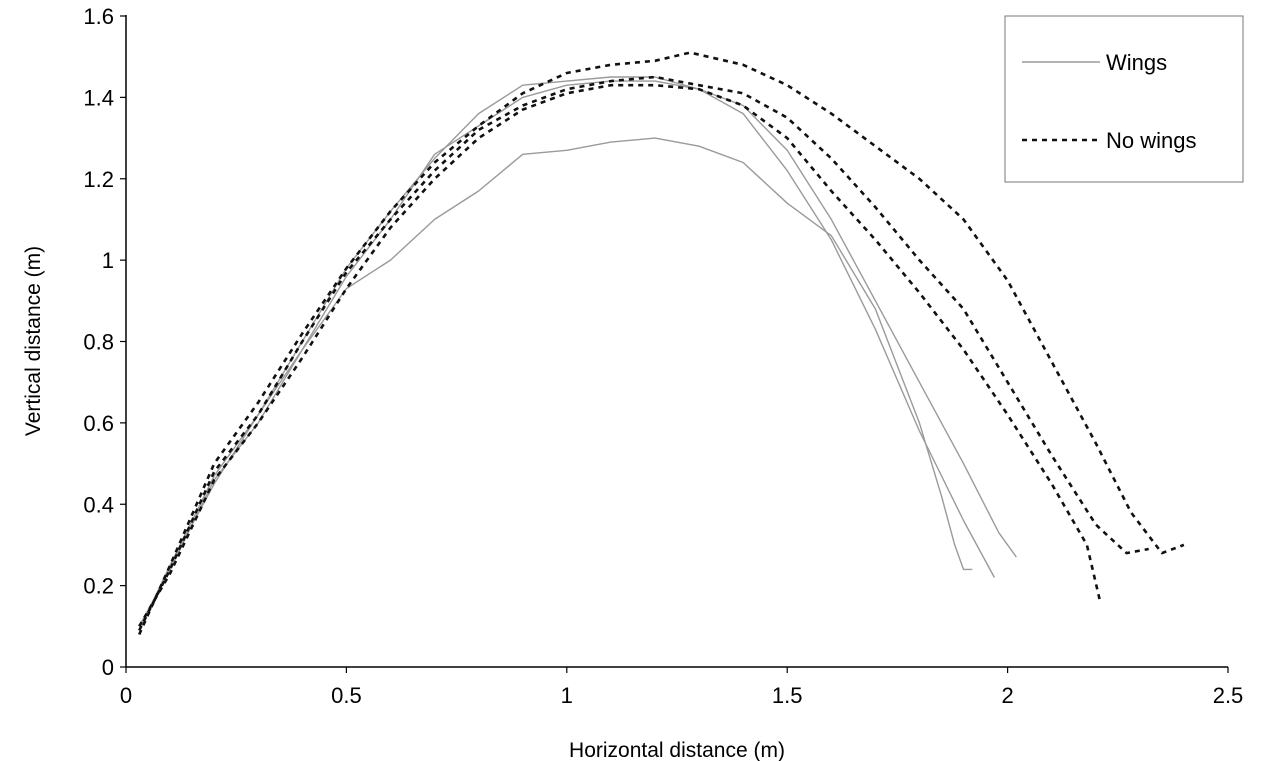 Image resolution: width=1271 pixels, height=761 pixels. I want to click on x-tick-label: 1, so click(567, 695).